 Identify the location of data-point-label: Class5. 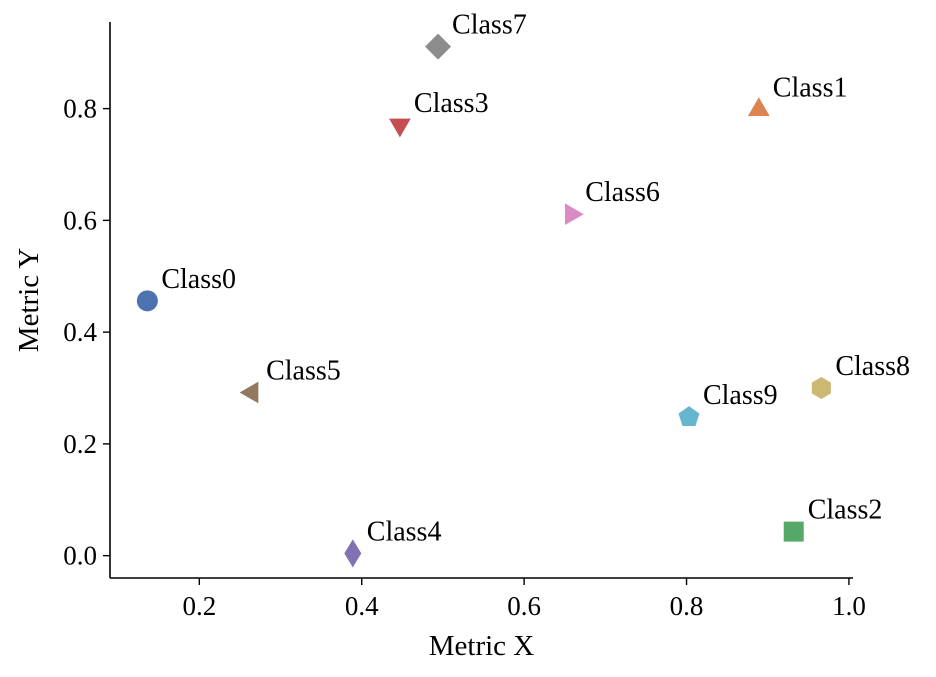
(303, 370).